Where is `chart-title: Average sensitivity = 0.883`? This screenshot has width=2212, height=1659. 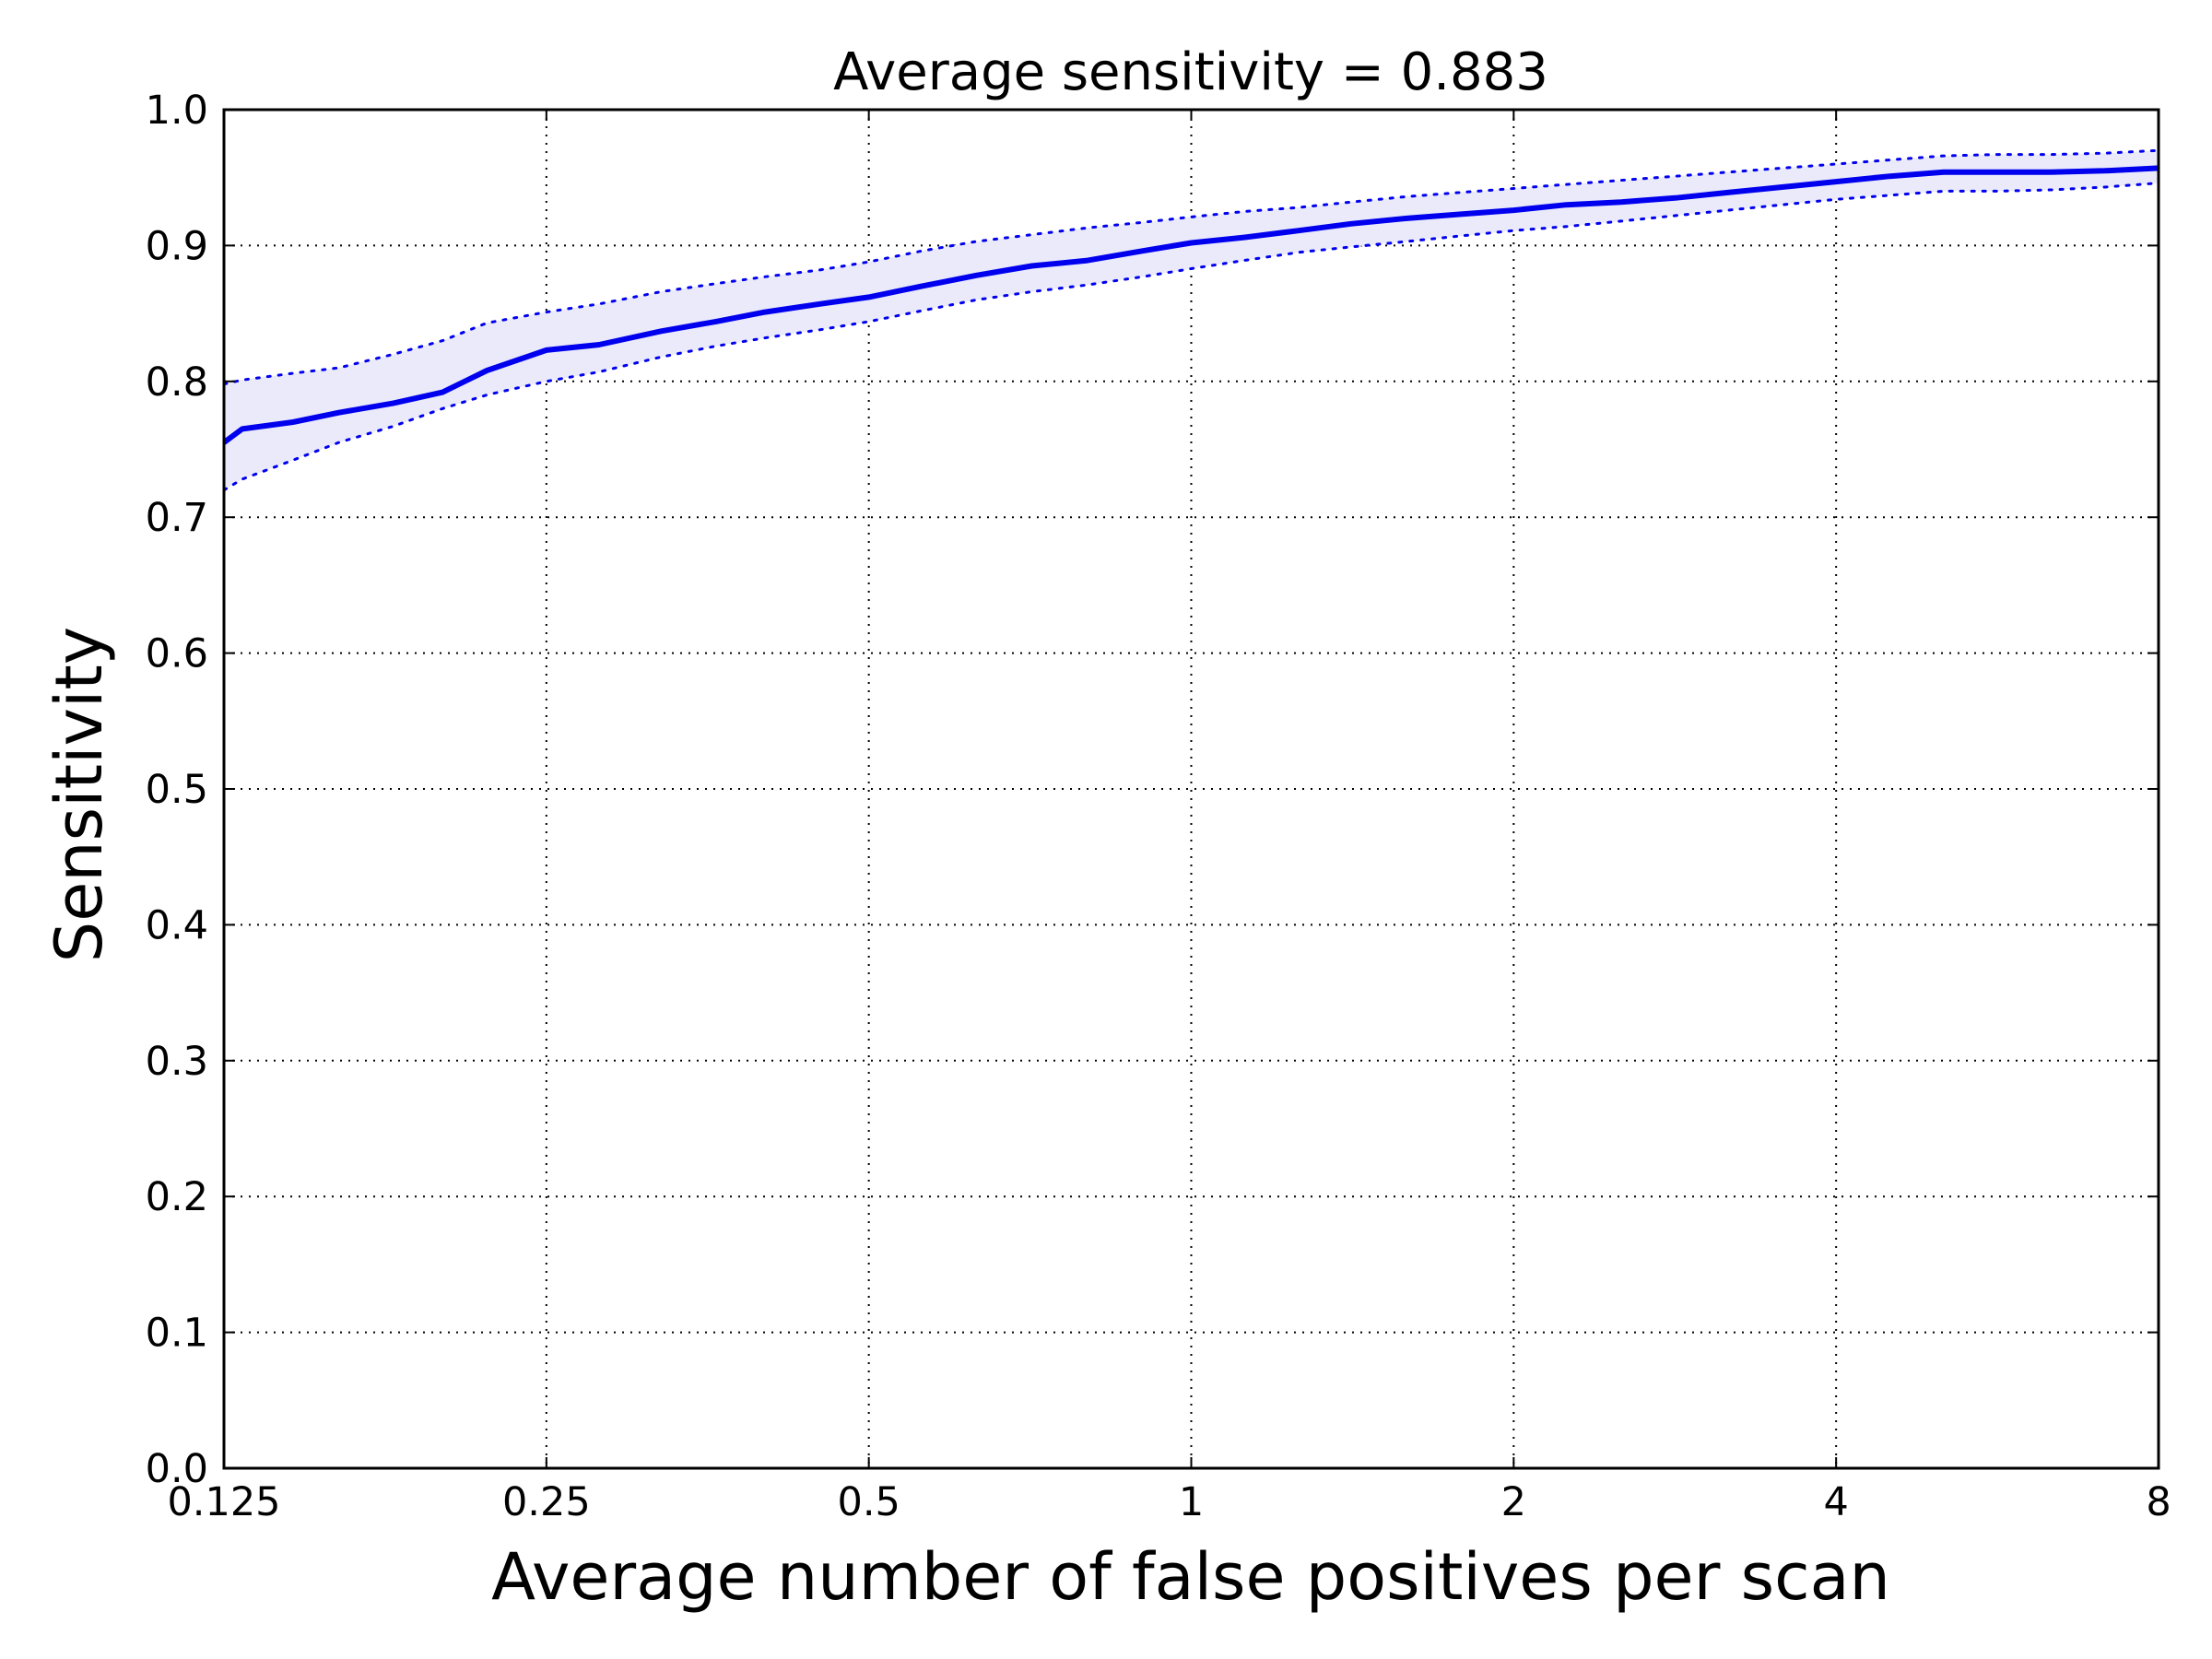
chart-title: Average sensitivity = 0.883 is located at coordinates (1190, 72).